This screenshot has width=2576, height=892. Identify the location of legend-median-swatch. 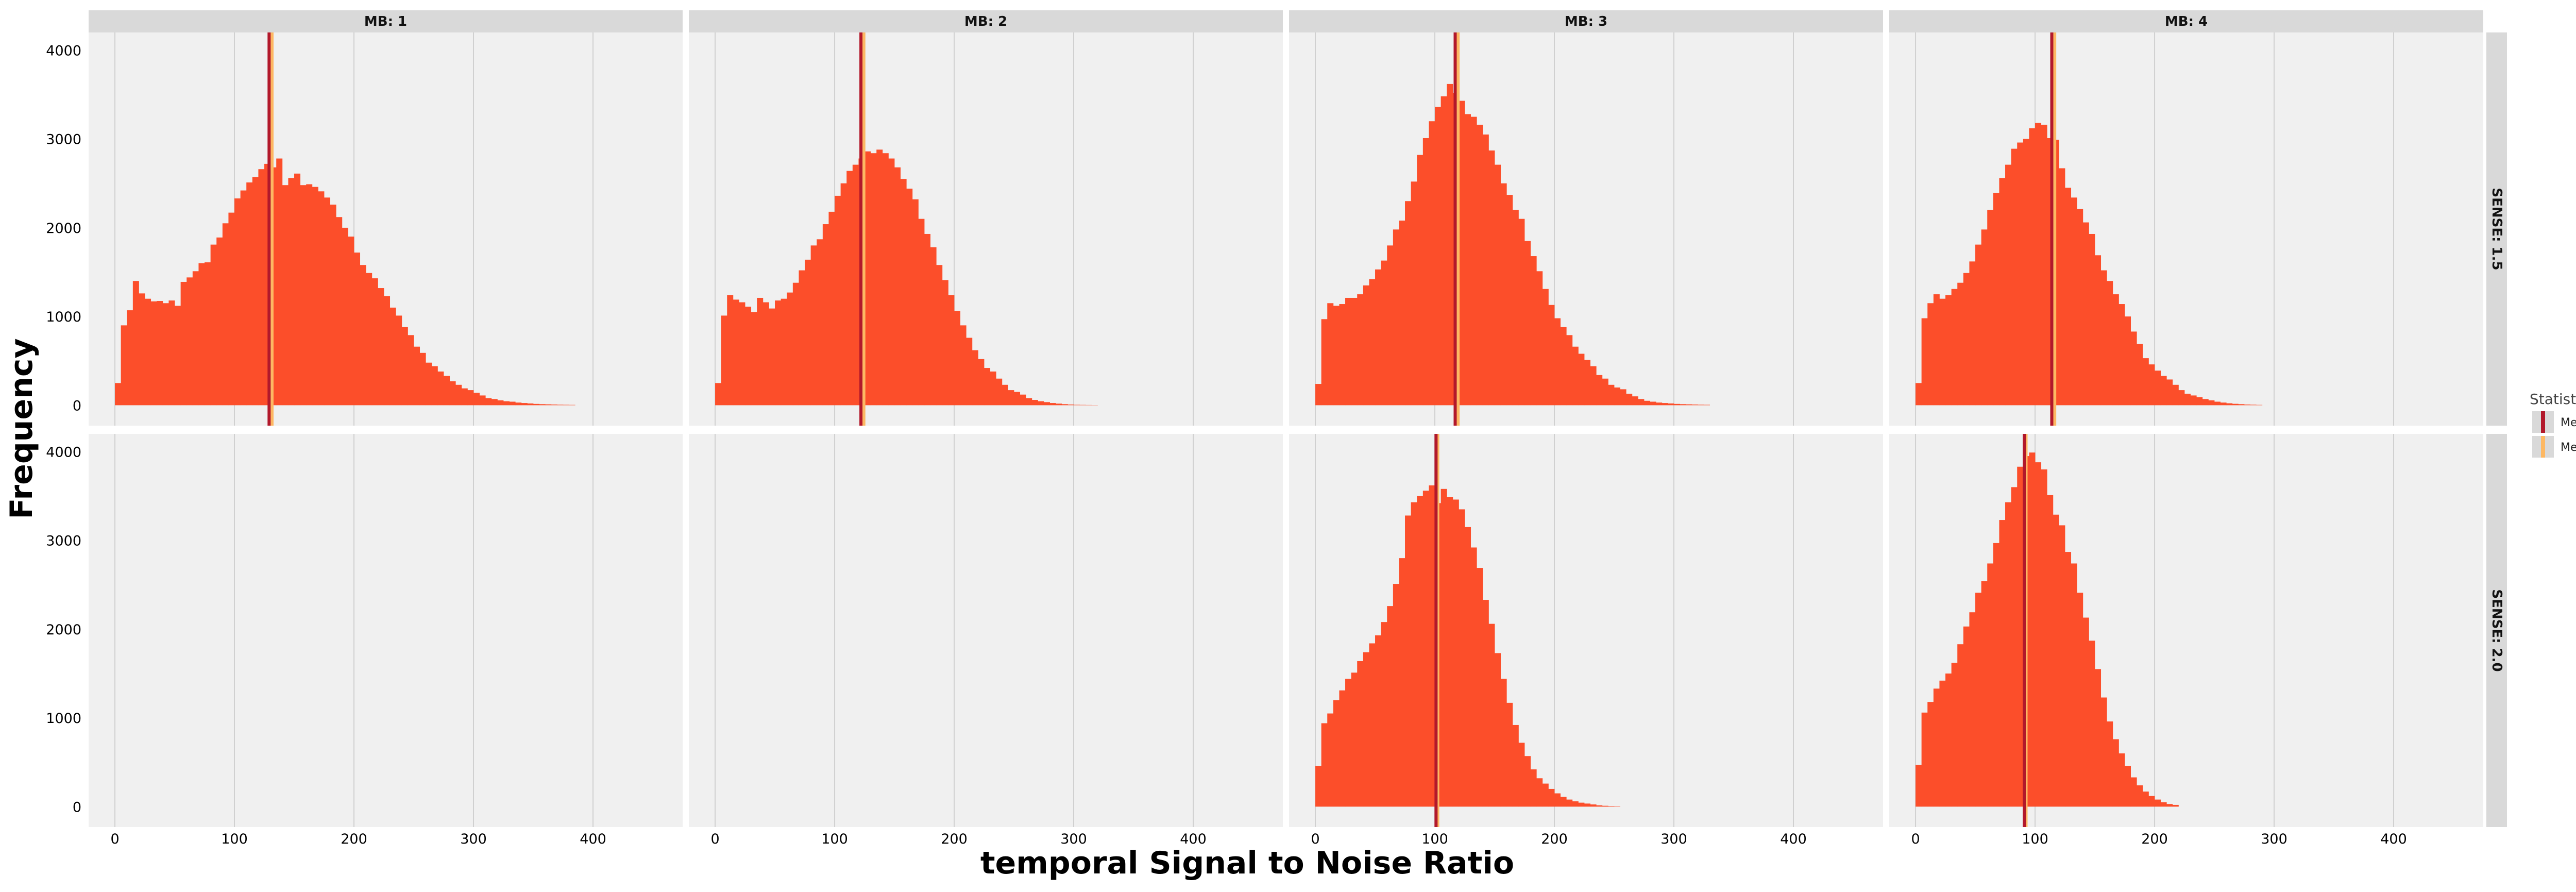
(2543, 447).